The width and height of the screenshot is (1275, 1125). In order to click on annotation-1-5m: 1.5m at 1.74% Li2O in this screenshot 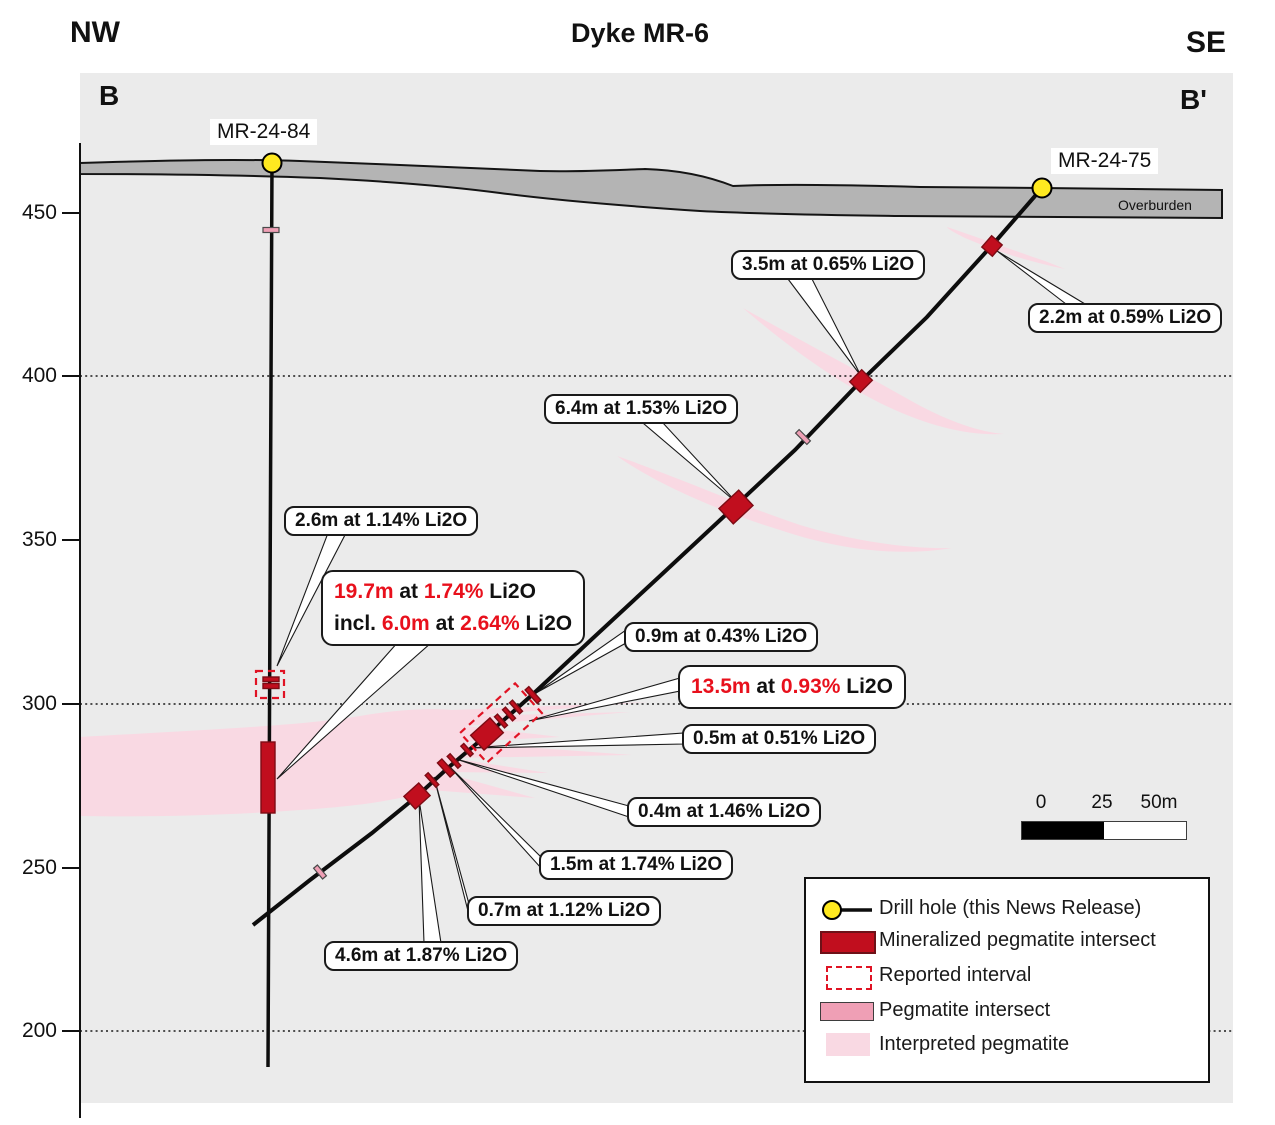, I will do `click(636, 865)`.